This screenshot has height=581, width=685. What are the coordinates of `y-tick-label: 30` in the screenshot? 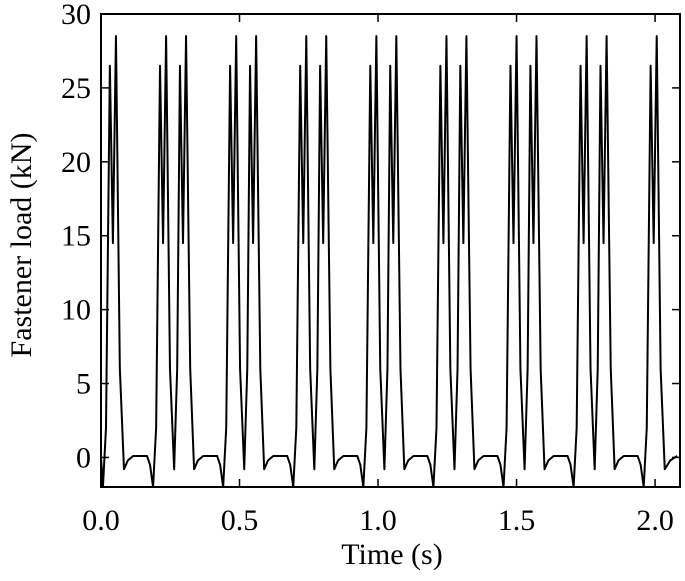 It's located at (76, 15).